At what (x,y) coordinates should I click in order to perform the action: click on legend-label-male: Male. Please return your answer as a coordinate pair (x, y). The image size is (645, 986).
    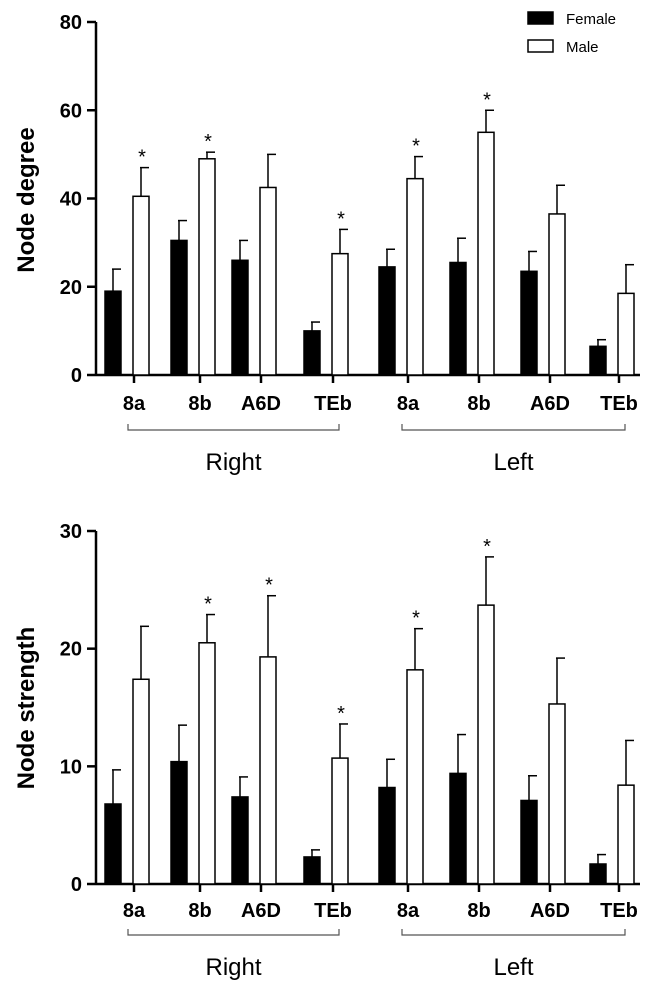
    Looking at the image, I should click on (582, 47).